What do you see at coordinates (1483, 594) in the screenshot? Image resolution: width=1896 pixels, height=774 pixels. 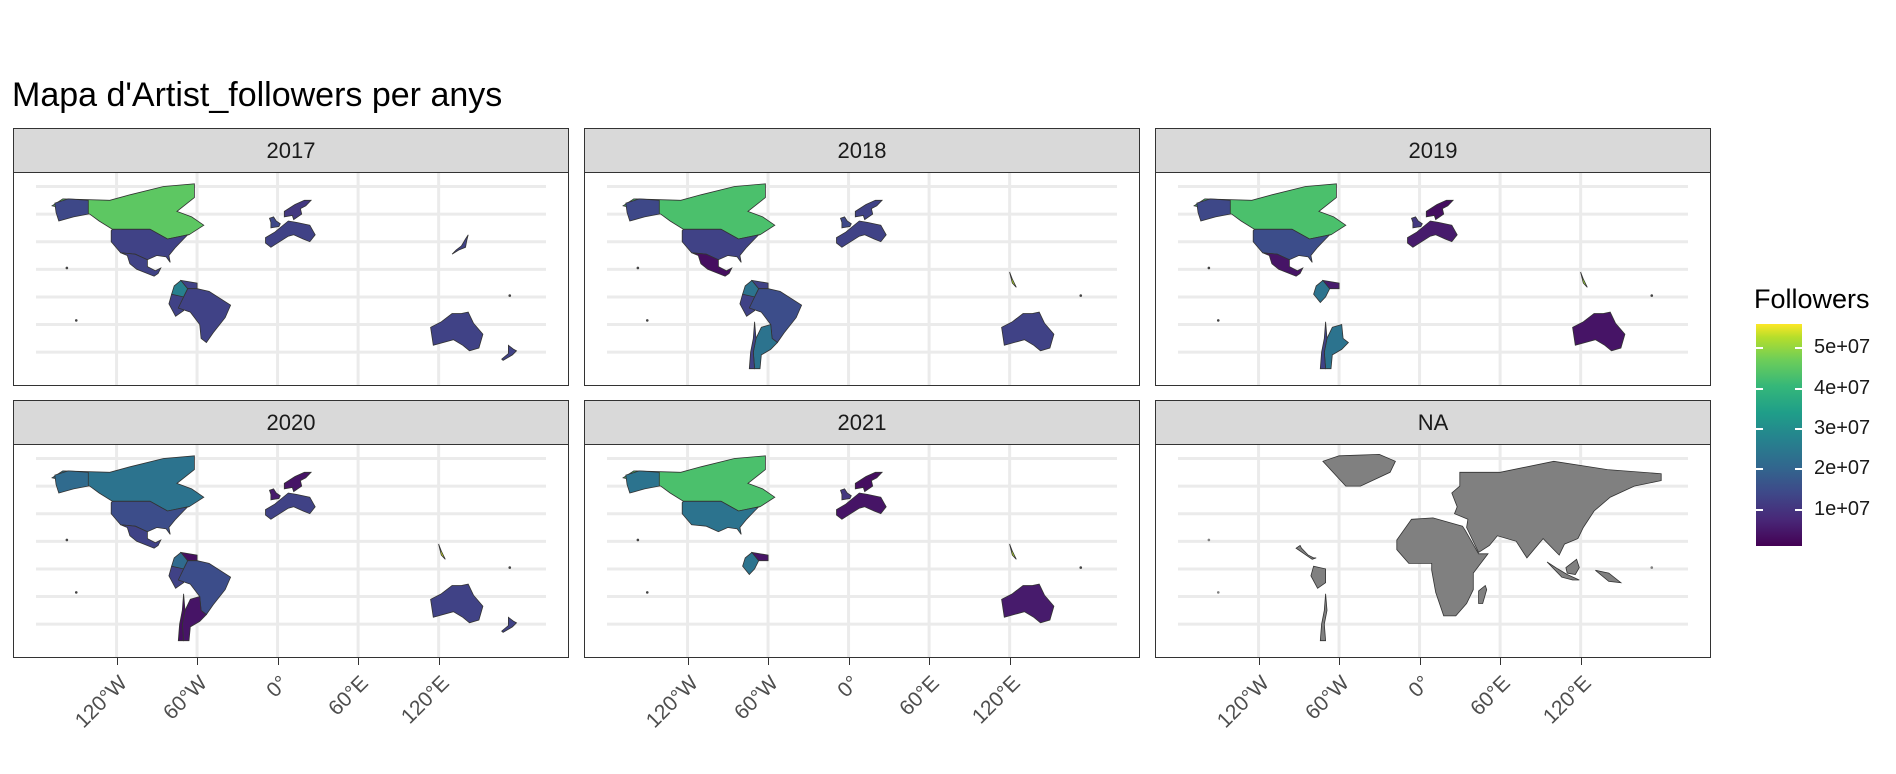 I see `region-madagascar` at bounding box center [1483, 594].